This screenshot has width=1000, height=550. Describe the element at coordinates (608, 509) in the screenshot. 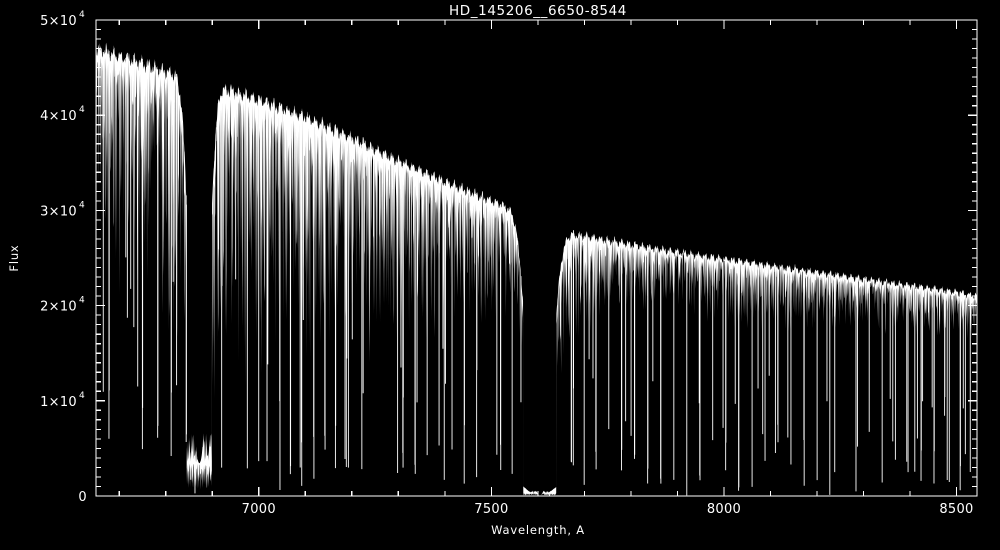

I see `x-axis-tick-labels: 7000 7500 8000 8500` at that location.